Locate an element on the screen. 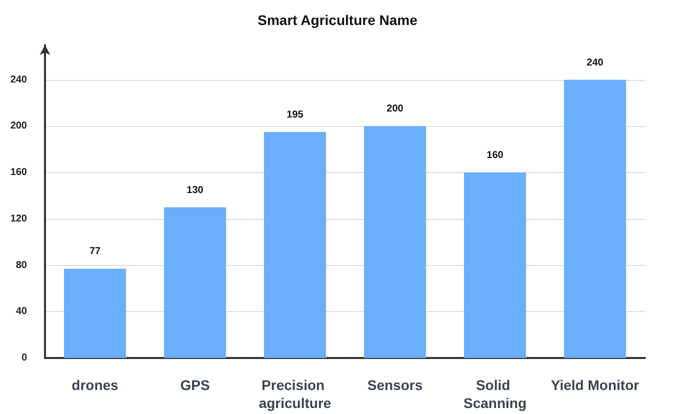 The height and width of the screenshot is (414, 675). y-tick-label: 160 is located at coordinates (19, 172).